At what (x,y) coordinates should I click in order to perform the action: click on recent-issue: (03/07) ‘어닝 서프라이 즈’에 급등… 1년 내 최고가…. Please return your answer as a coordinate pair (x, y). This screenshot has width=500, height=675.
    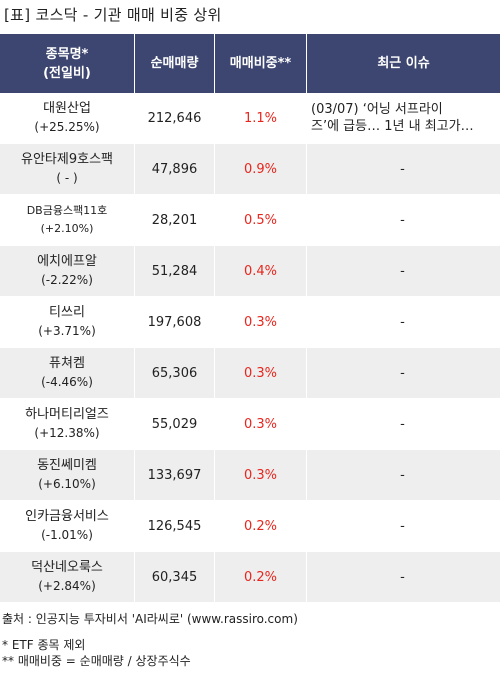
    Looking at the image, I should click on (403, 118).